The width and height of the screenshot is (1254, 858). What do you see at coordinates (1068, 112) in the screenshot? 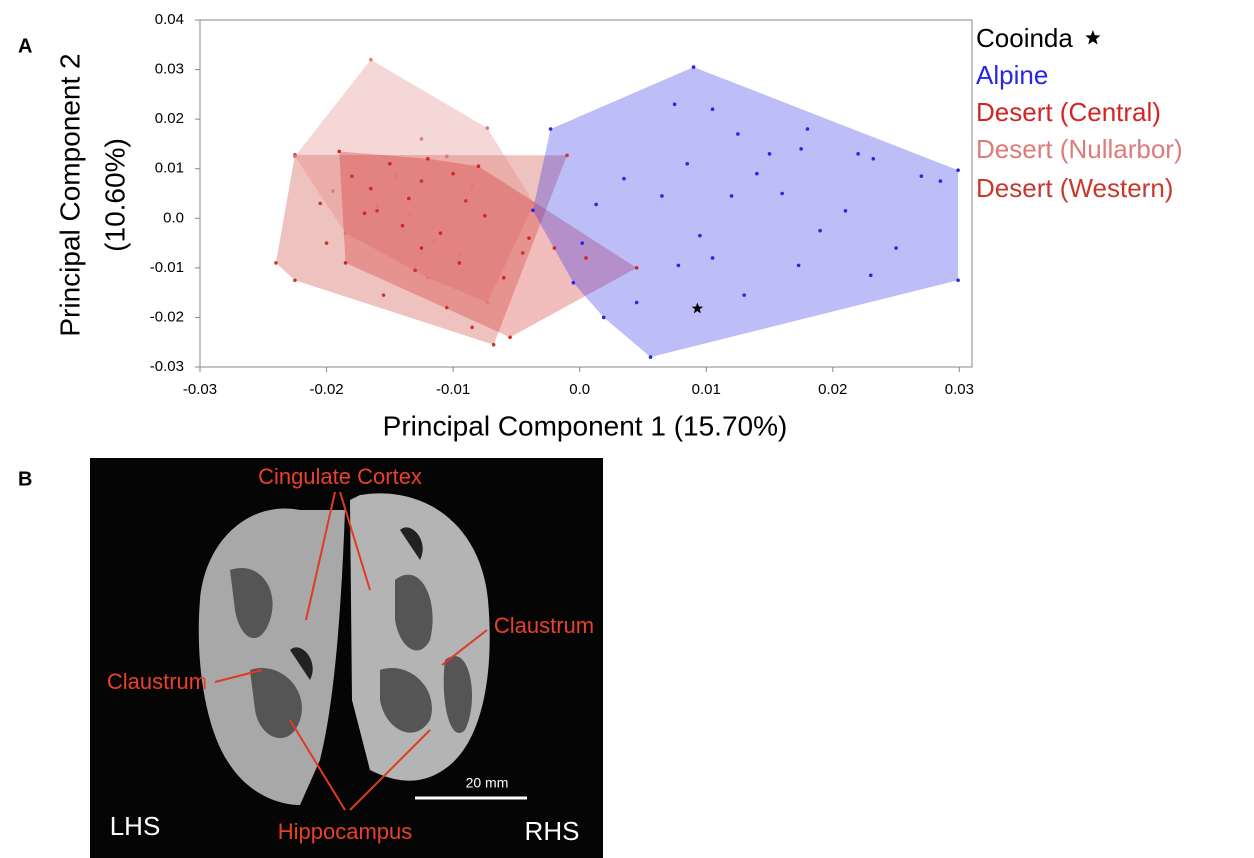
I see `legend-entry: Desert (Central)` at bounding box center [1068, 112].